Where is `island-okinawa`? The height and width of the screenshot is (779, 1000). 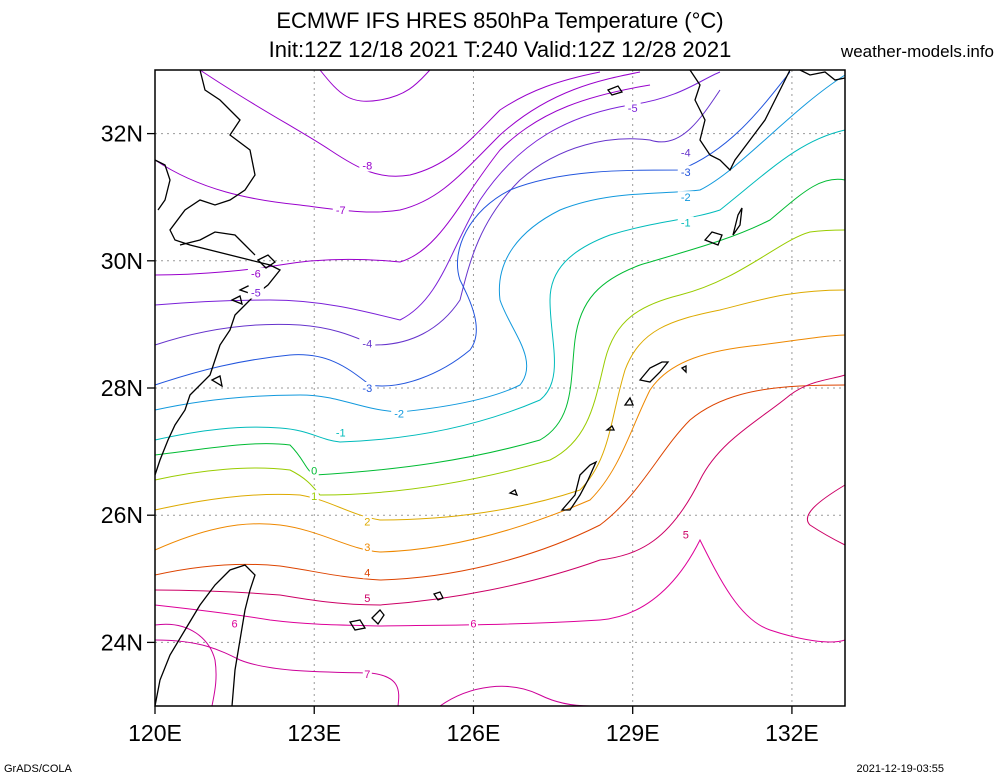
island-okinawa is located at coordinates (579, 485).